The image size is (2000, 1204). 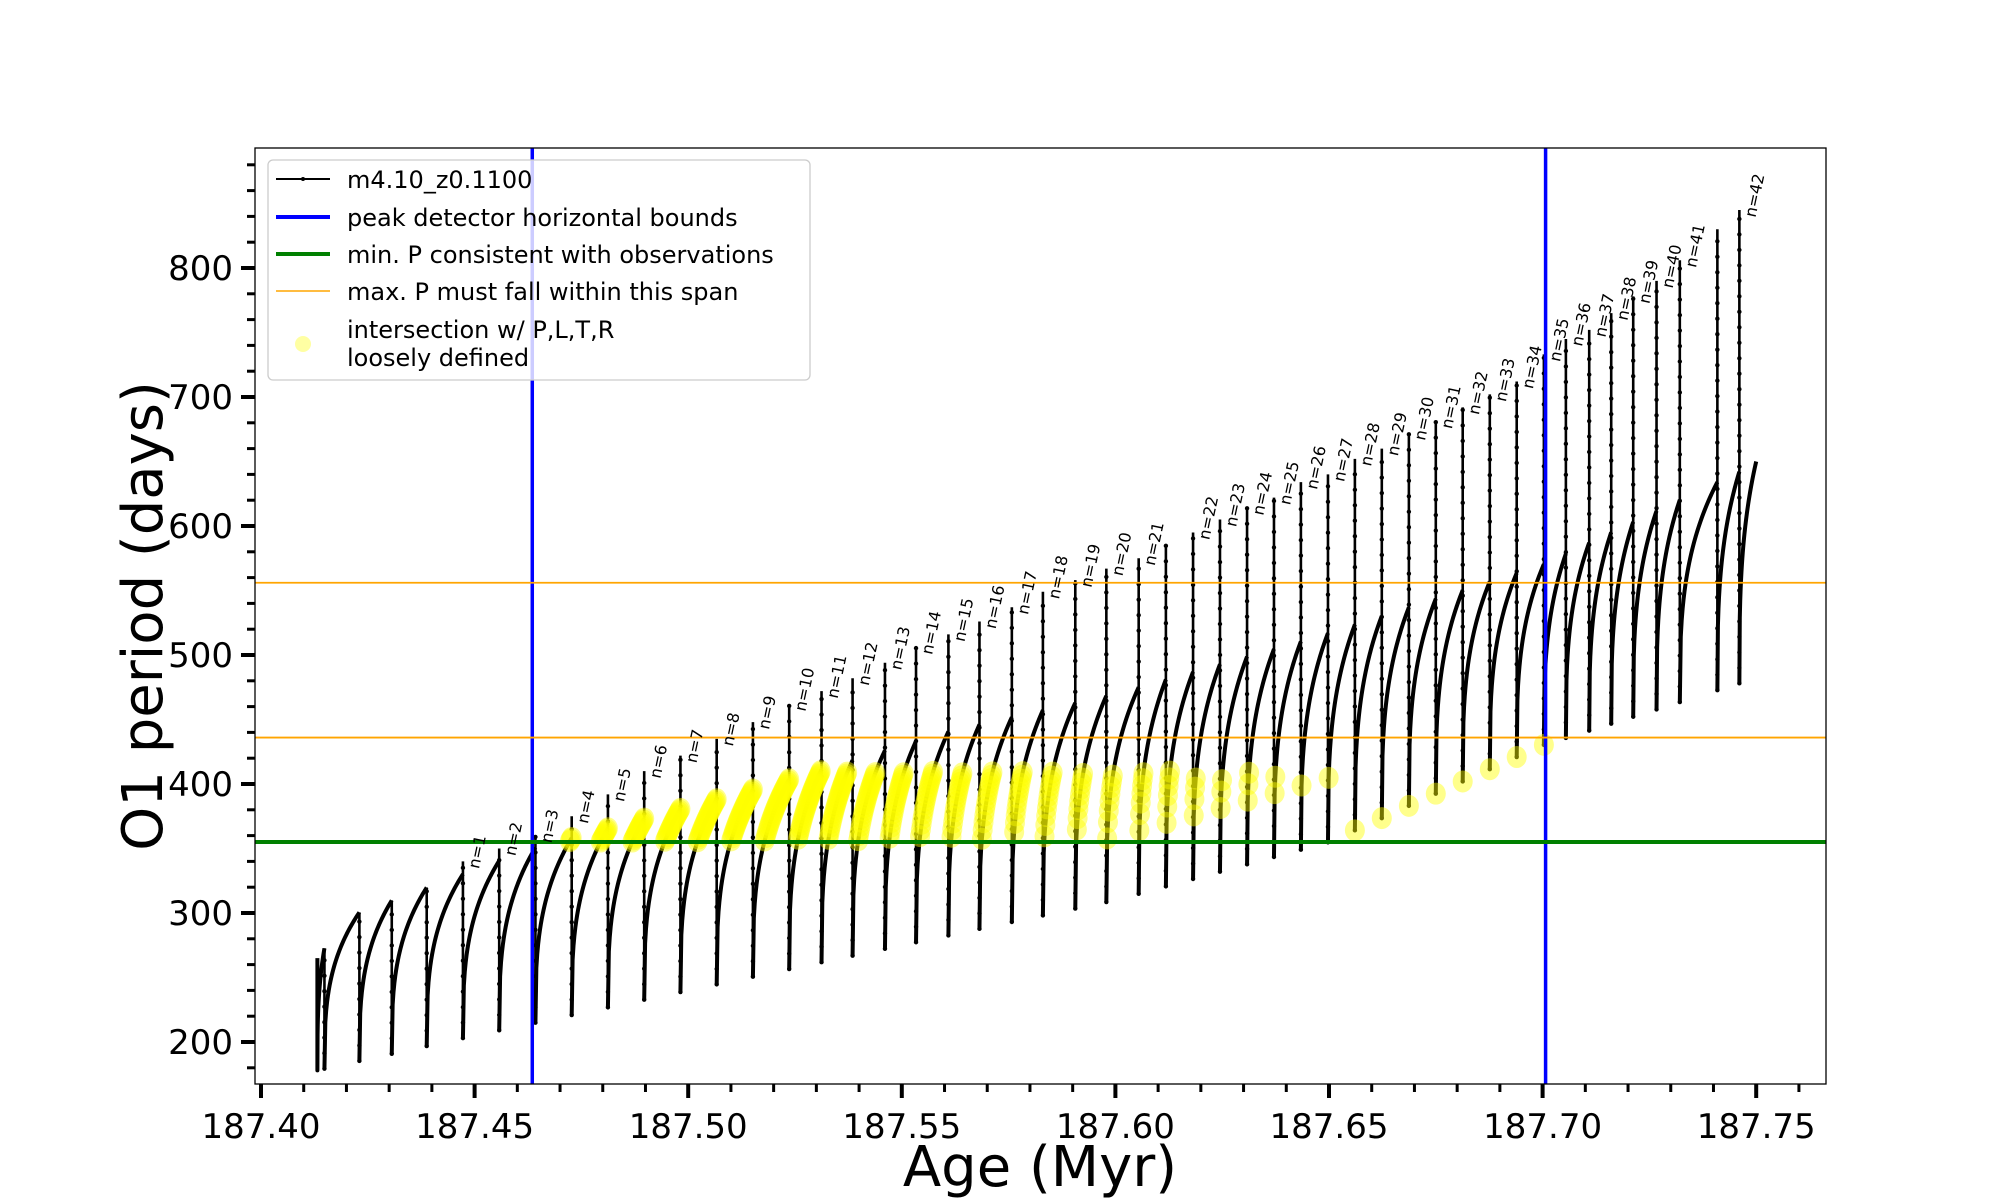 I want to click on spike-label: n=12, so click(x=868, y=663).